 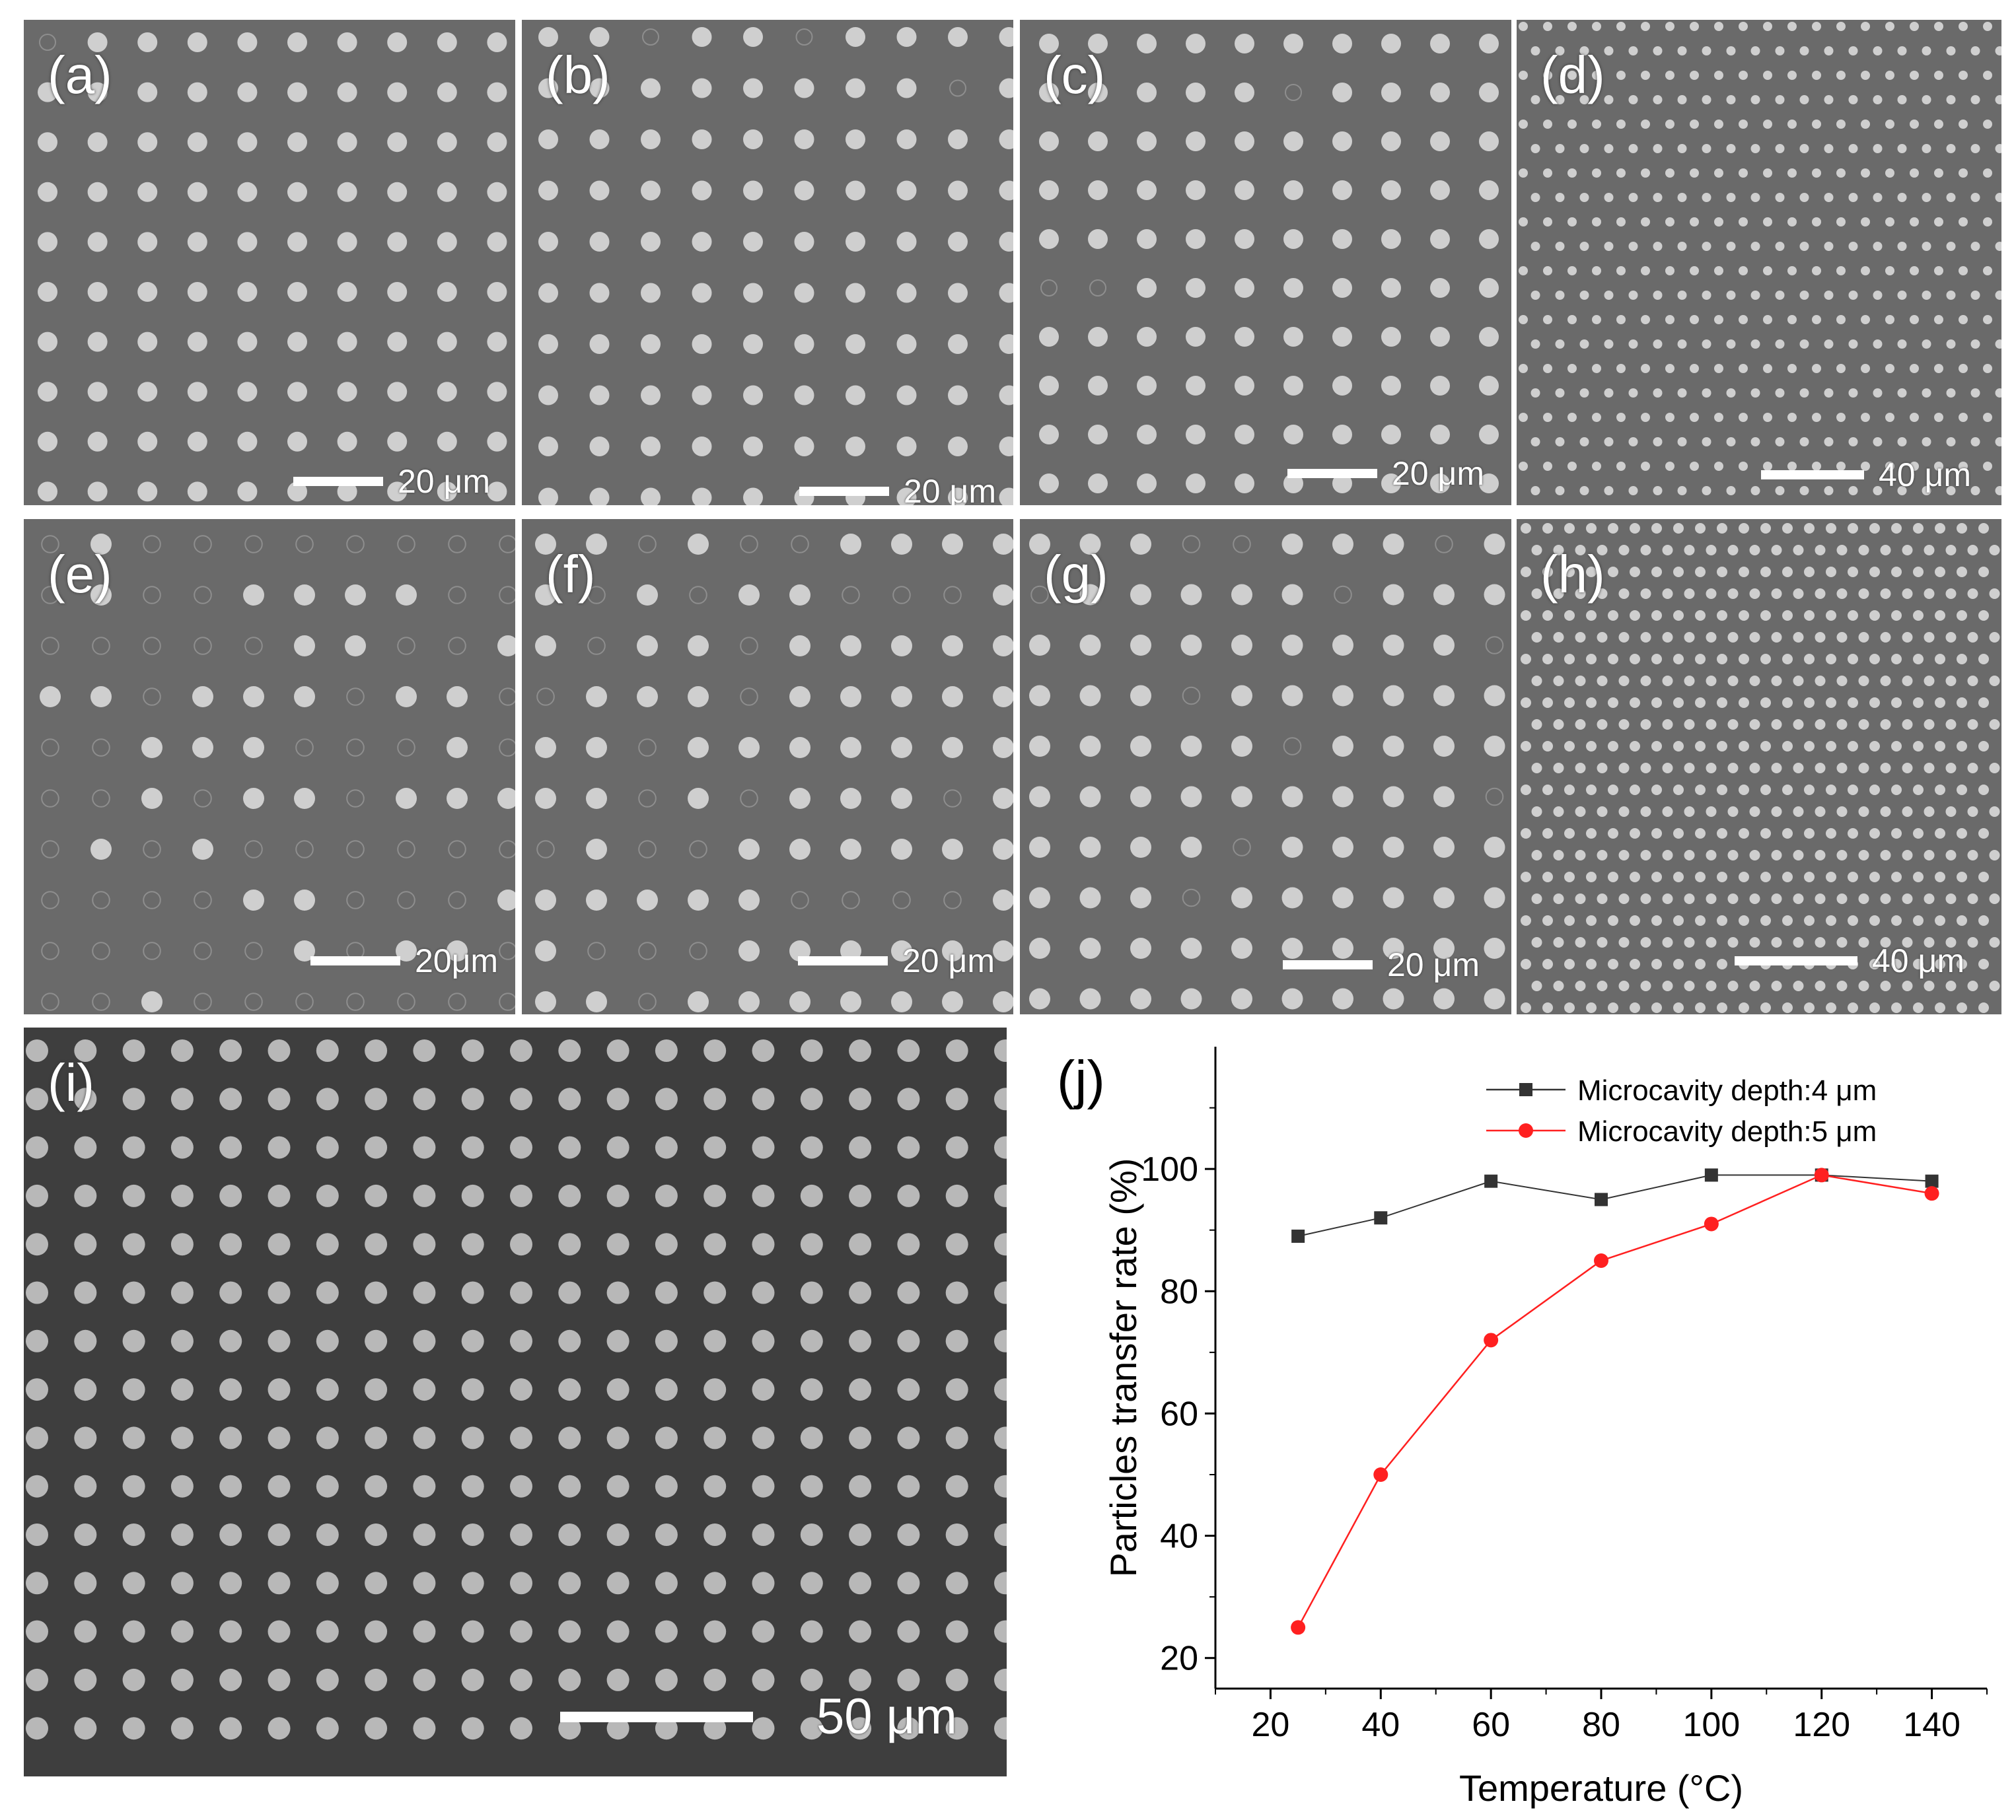 What do you see at coordinates (1601, 1725) in the screenshot?
I see `x-tick-label: 80` at bounding box center [1601, 1725].